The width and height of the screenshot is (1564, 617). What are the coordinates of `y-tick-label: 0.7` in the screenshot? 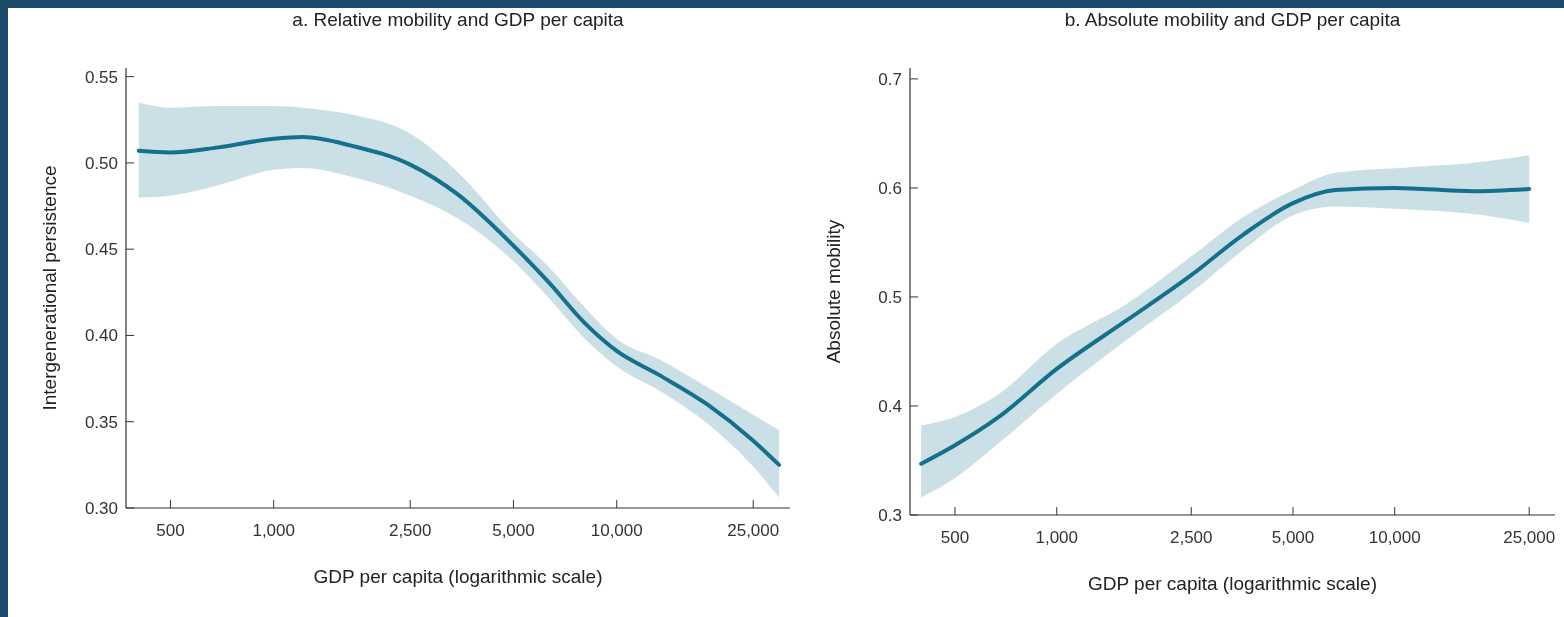 It's located at (890, 79).